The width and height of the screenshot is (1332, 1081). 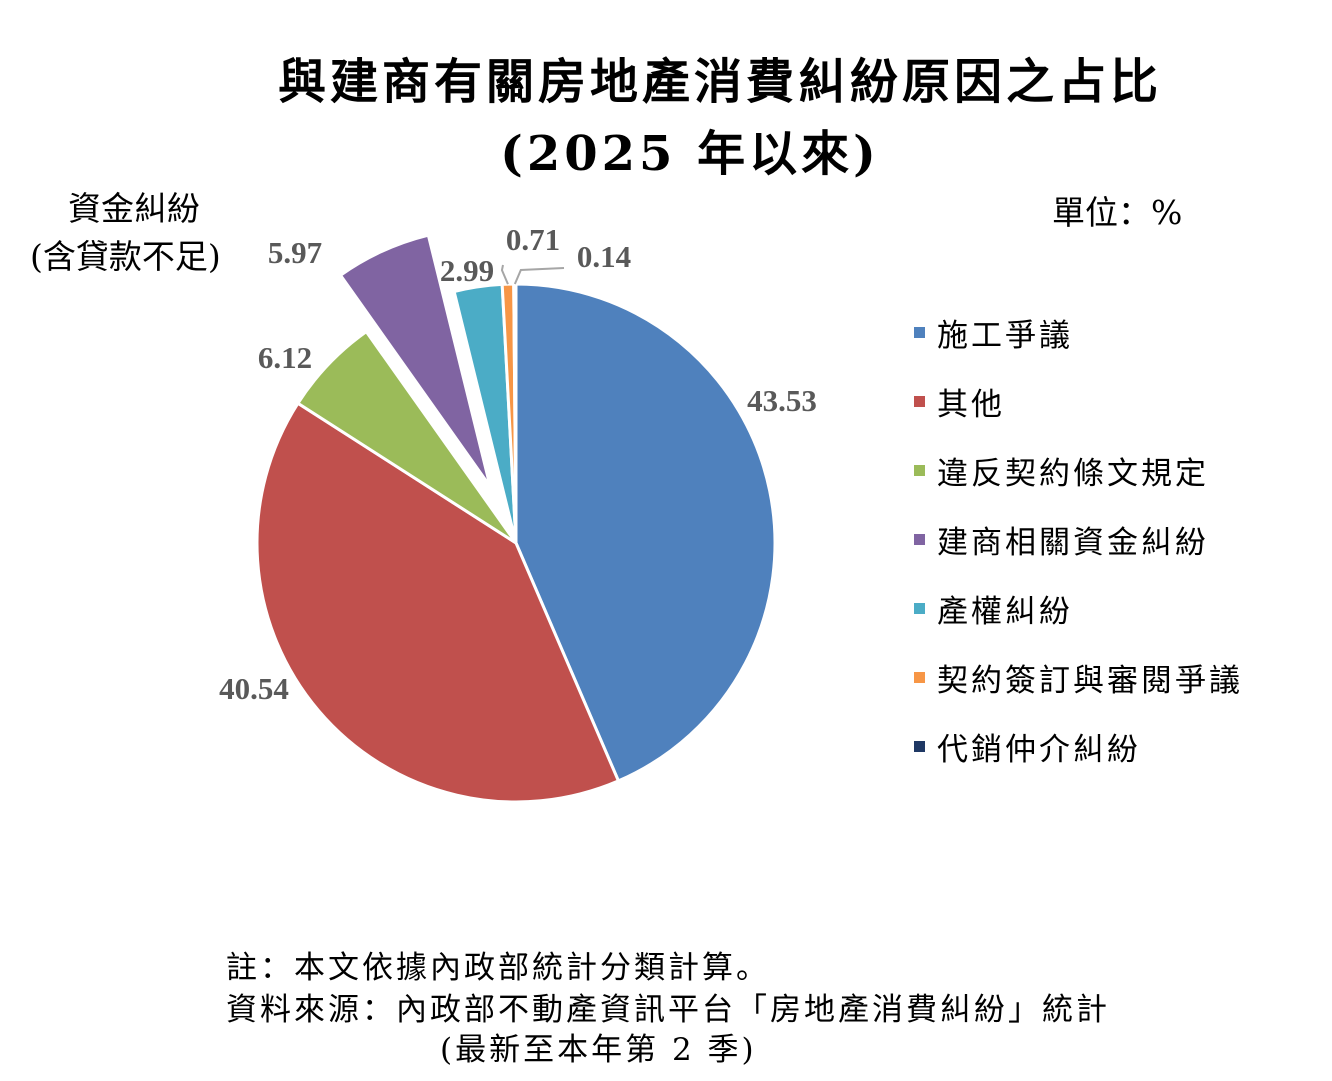 I want to click on data-label: 43.53, so click(x=782, y=400).